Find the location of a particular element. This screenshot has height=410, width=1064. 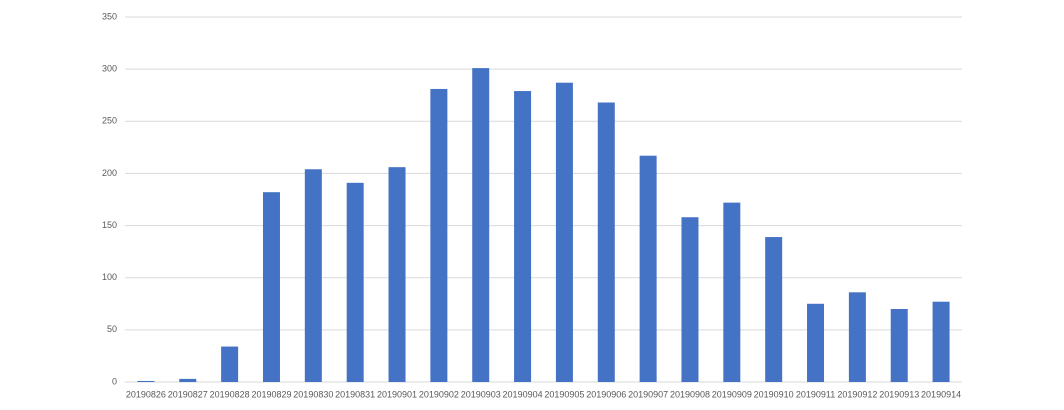

x-tick-label: 20190830 is located at coordinates (313, 394).